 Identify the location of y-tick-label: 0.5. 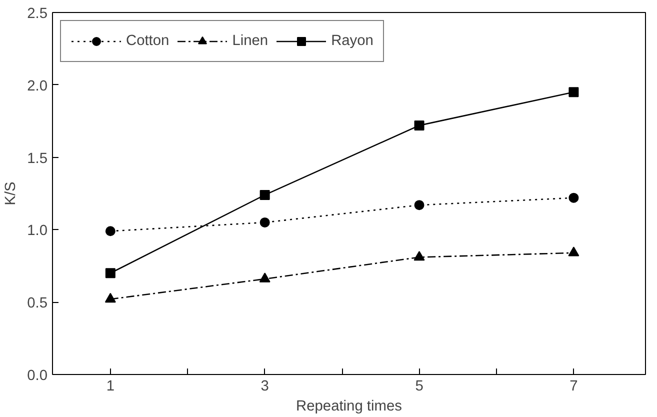
(37, 304).